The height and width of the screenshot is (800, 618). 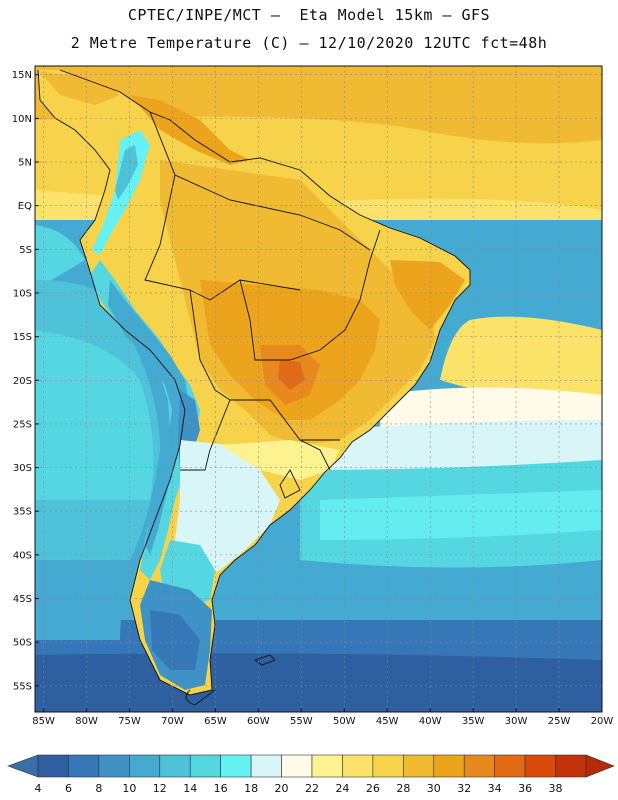 What do you see at coordinates (98, 788) in the screenshot?
I see `colorbar-label: 8` at bounding box center [98, 788].